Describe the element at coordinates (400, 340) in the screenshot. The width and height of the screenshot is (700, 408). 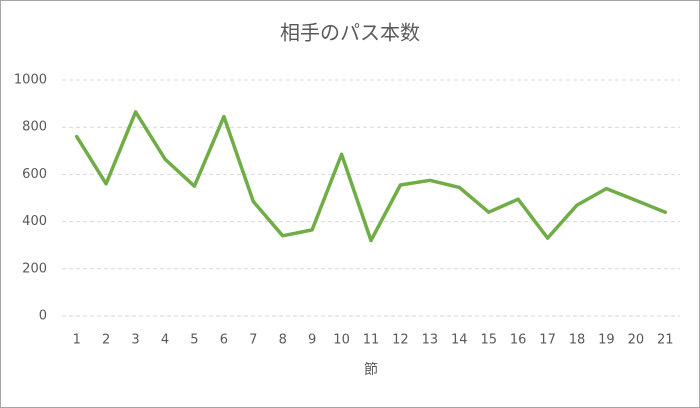
I see `x-tick-label: 12` at that location.